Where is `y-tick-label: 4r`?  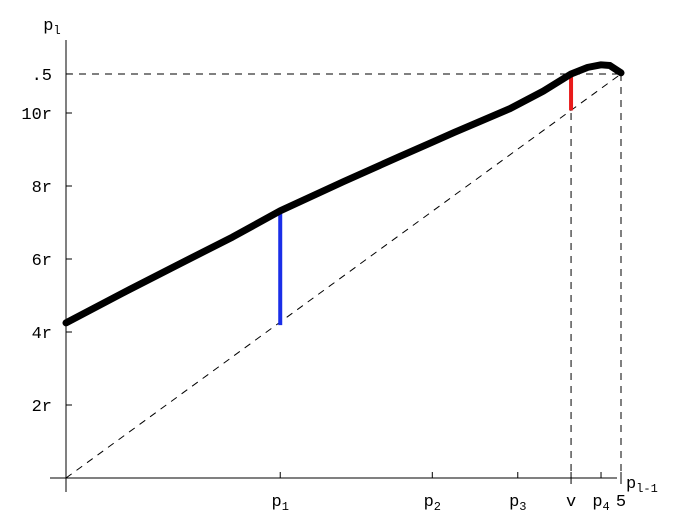 y-tick-label: 4r is located at coordinates (42, 334).